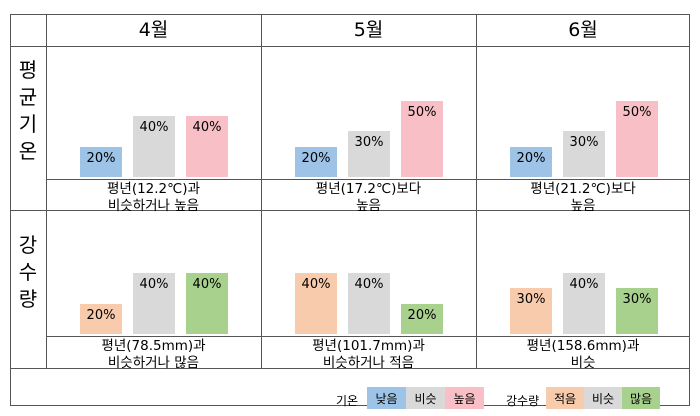  I want to click on table-border-bottom, so click(350, 405).